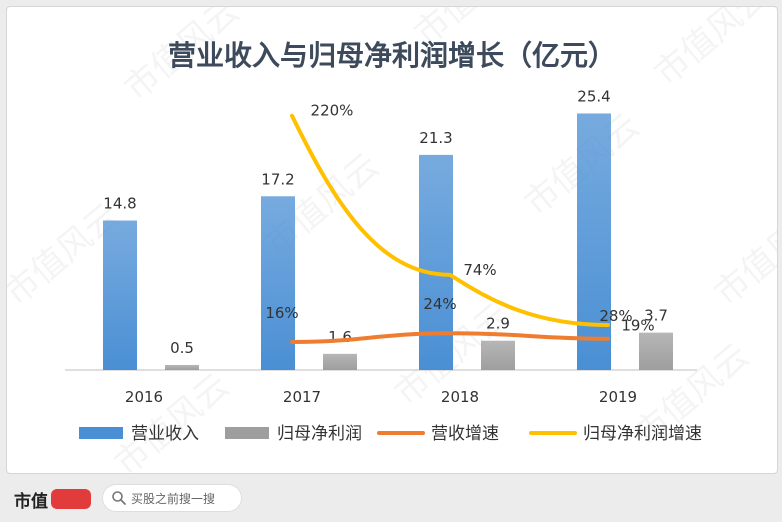 This screenshot has height=522, width=782. I want to click on line-data-label: 28%, so click(615, 316).